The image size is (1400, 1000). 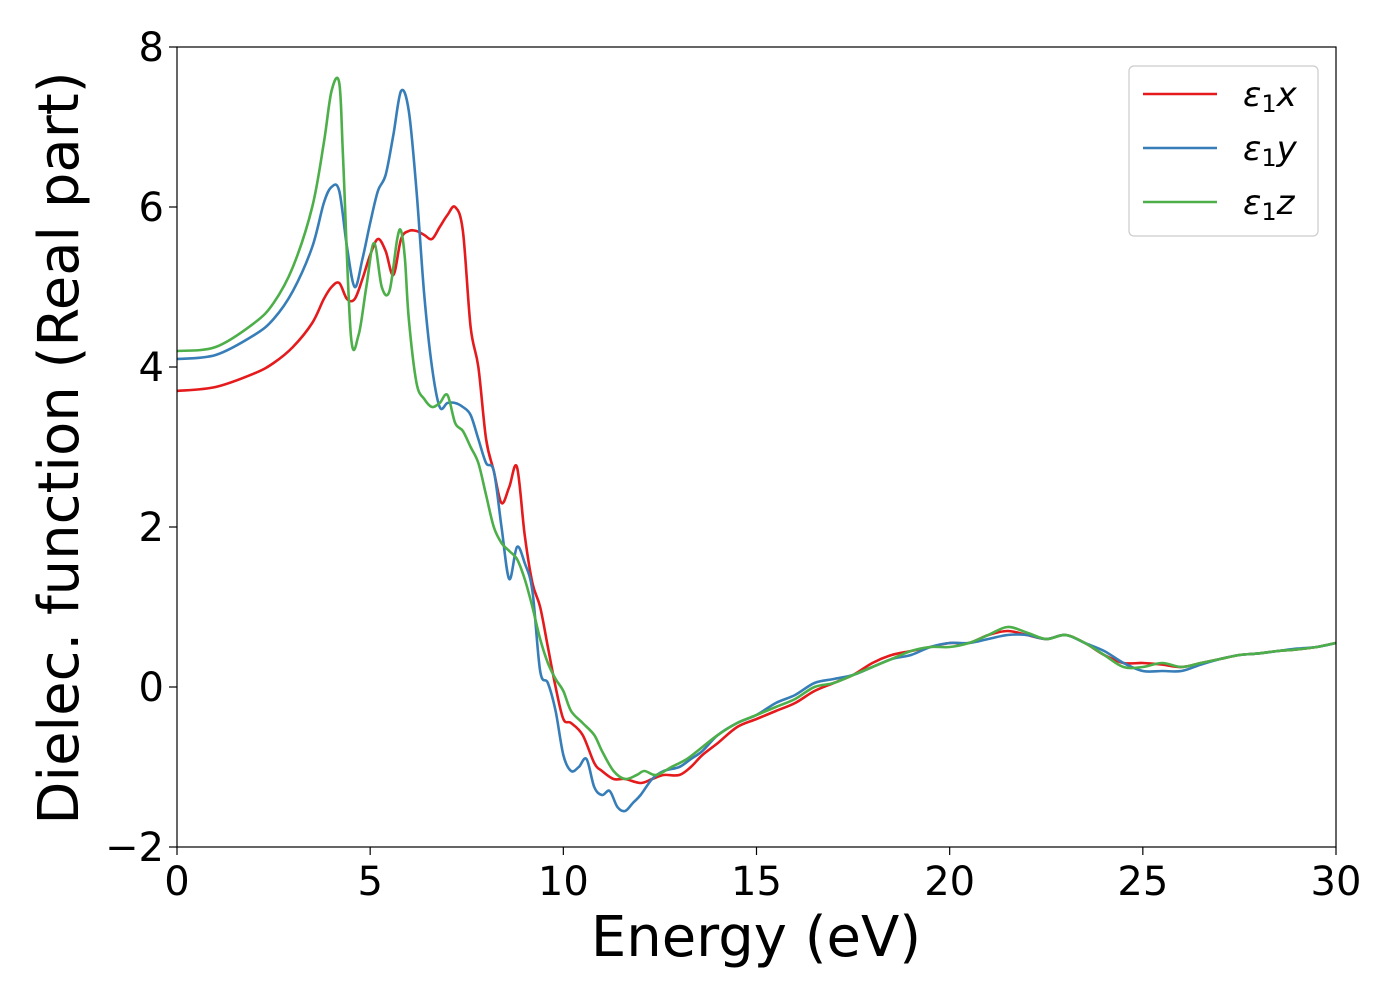 What do you see at coordinates (1270, 96) in the screenshot?
I see `legend-label: ε1x` at bounding box center [1270, 96].